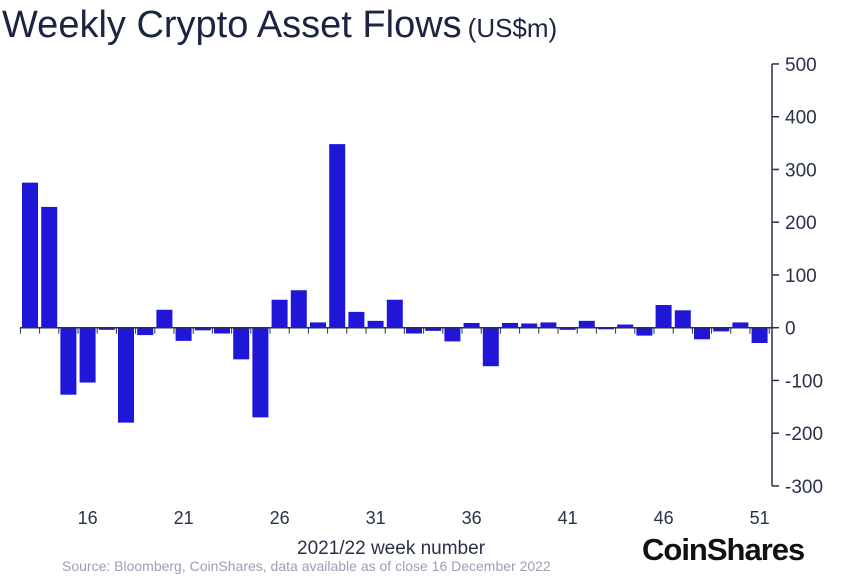 This screenshot has width=842, height=580. I want to click on title-unit: (US$m), so click(512, 28).